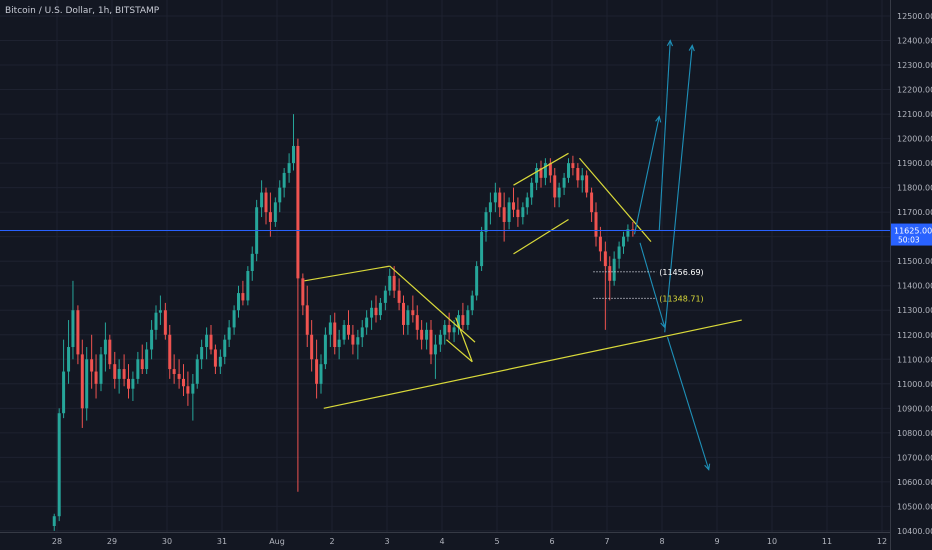  I want to click on y-tick-label: 11700.00, so click(914, 212).